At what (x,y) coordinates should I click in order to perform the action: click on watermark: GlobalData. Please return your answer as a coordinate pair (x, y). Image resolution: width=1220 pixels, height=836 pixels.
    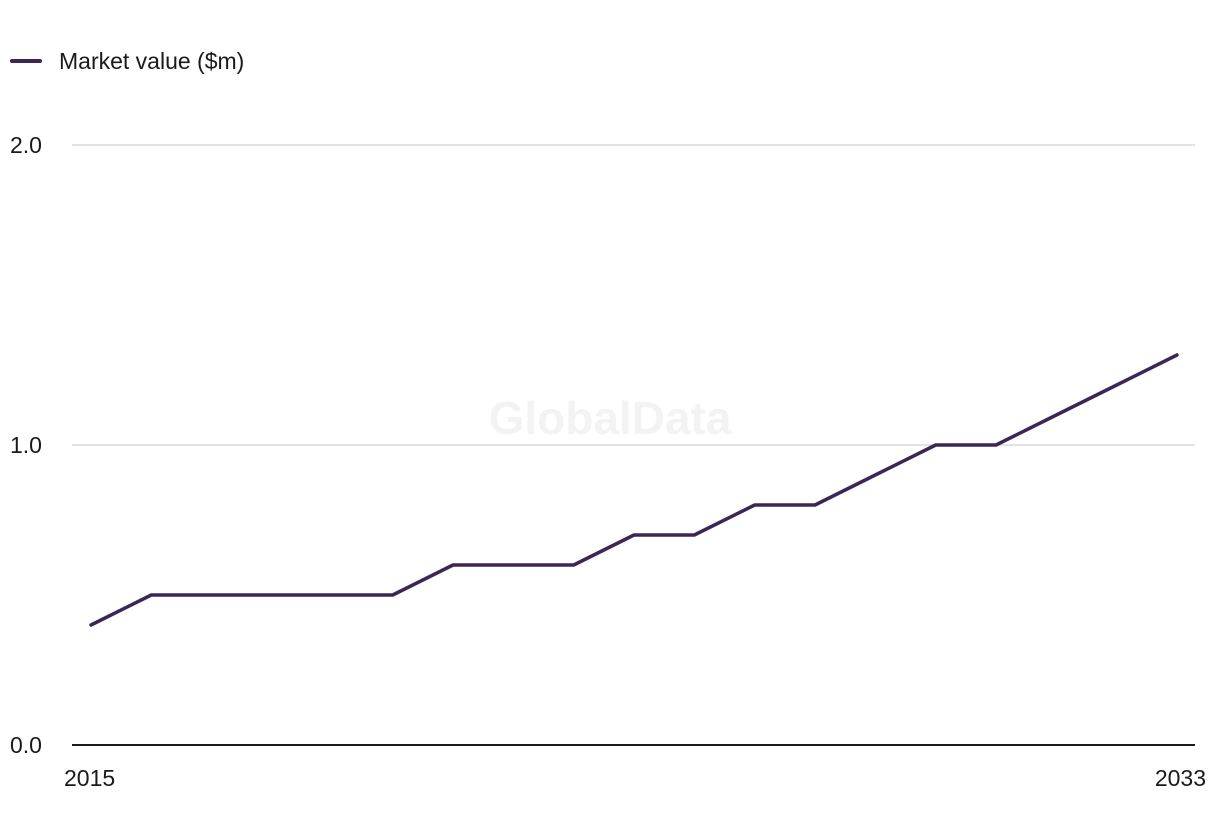
    Looking at the image, I should click on (610, 418).